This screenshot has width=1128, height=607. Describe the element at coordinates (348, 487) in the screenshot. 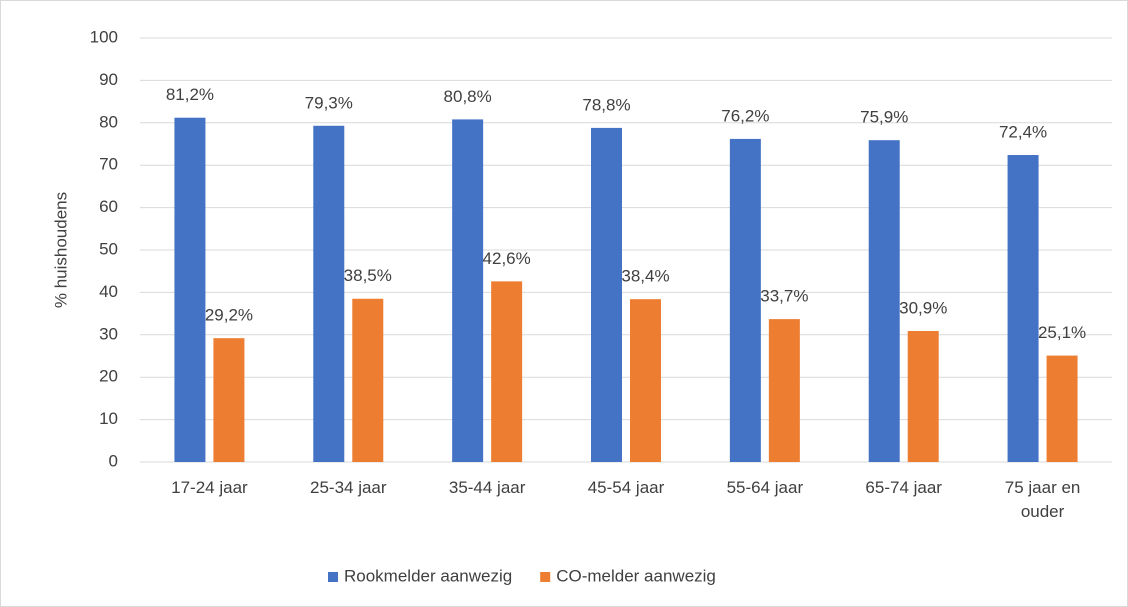

I see `x-tick-label: 25-34 jaar` at that location.